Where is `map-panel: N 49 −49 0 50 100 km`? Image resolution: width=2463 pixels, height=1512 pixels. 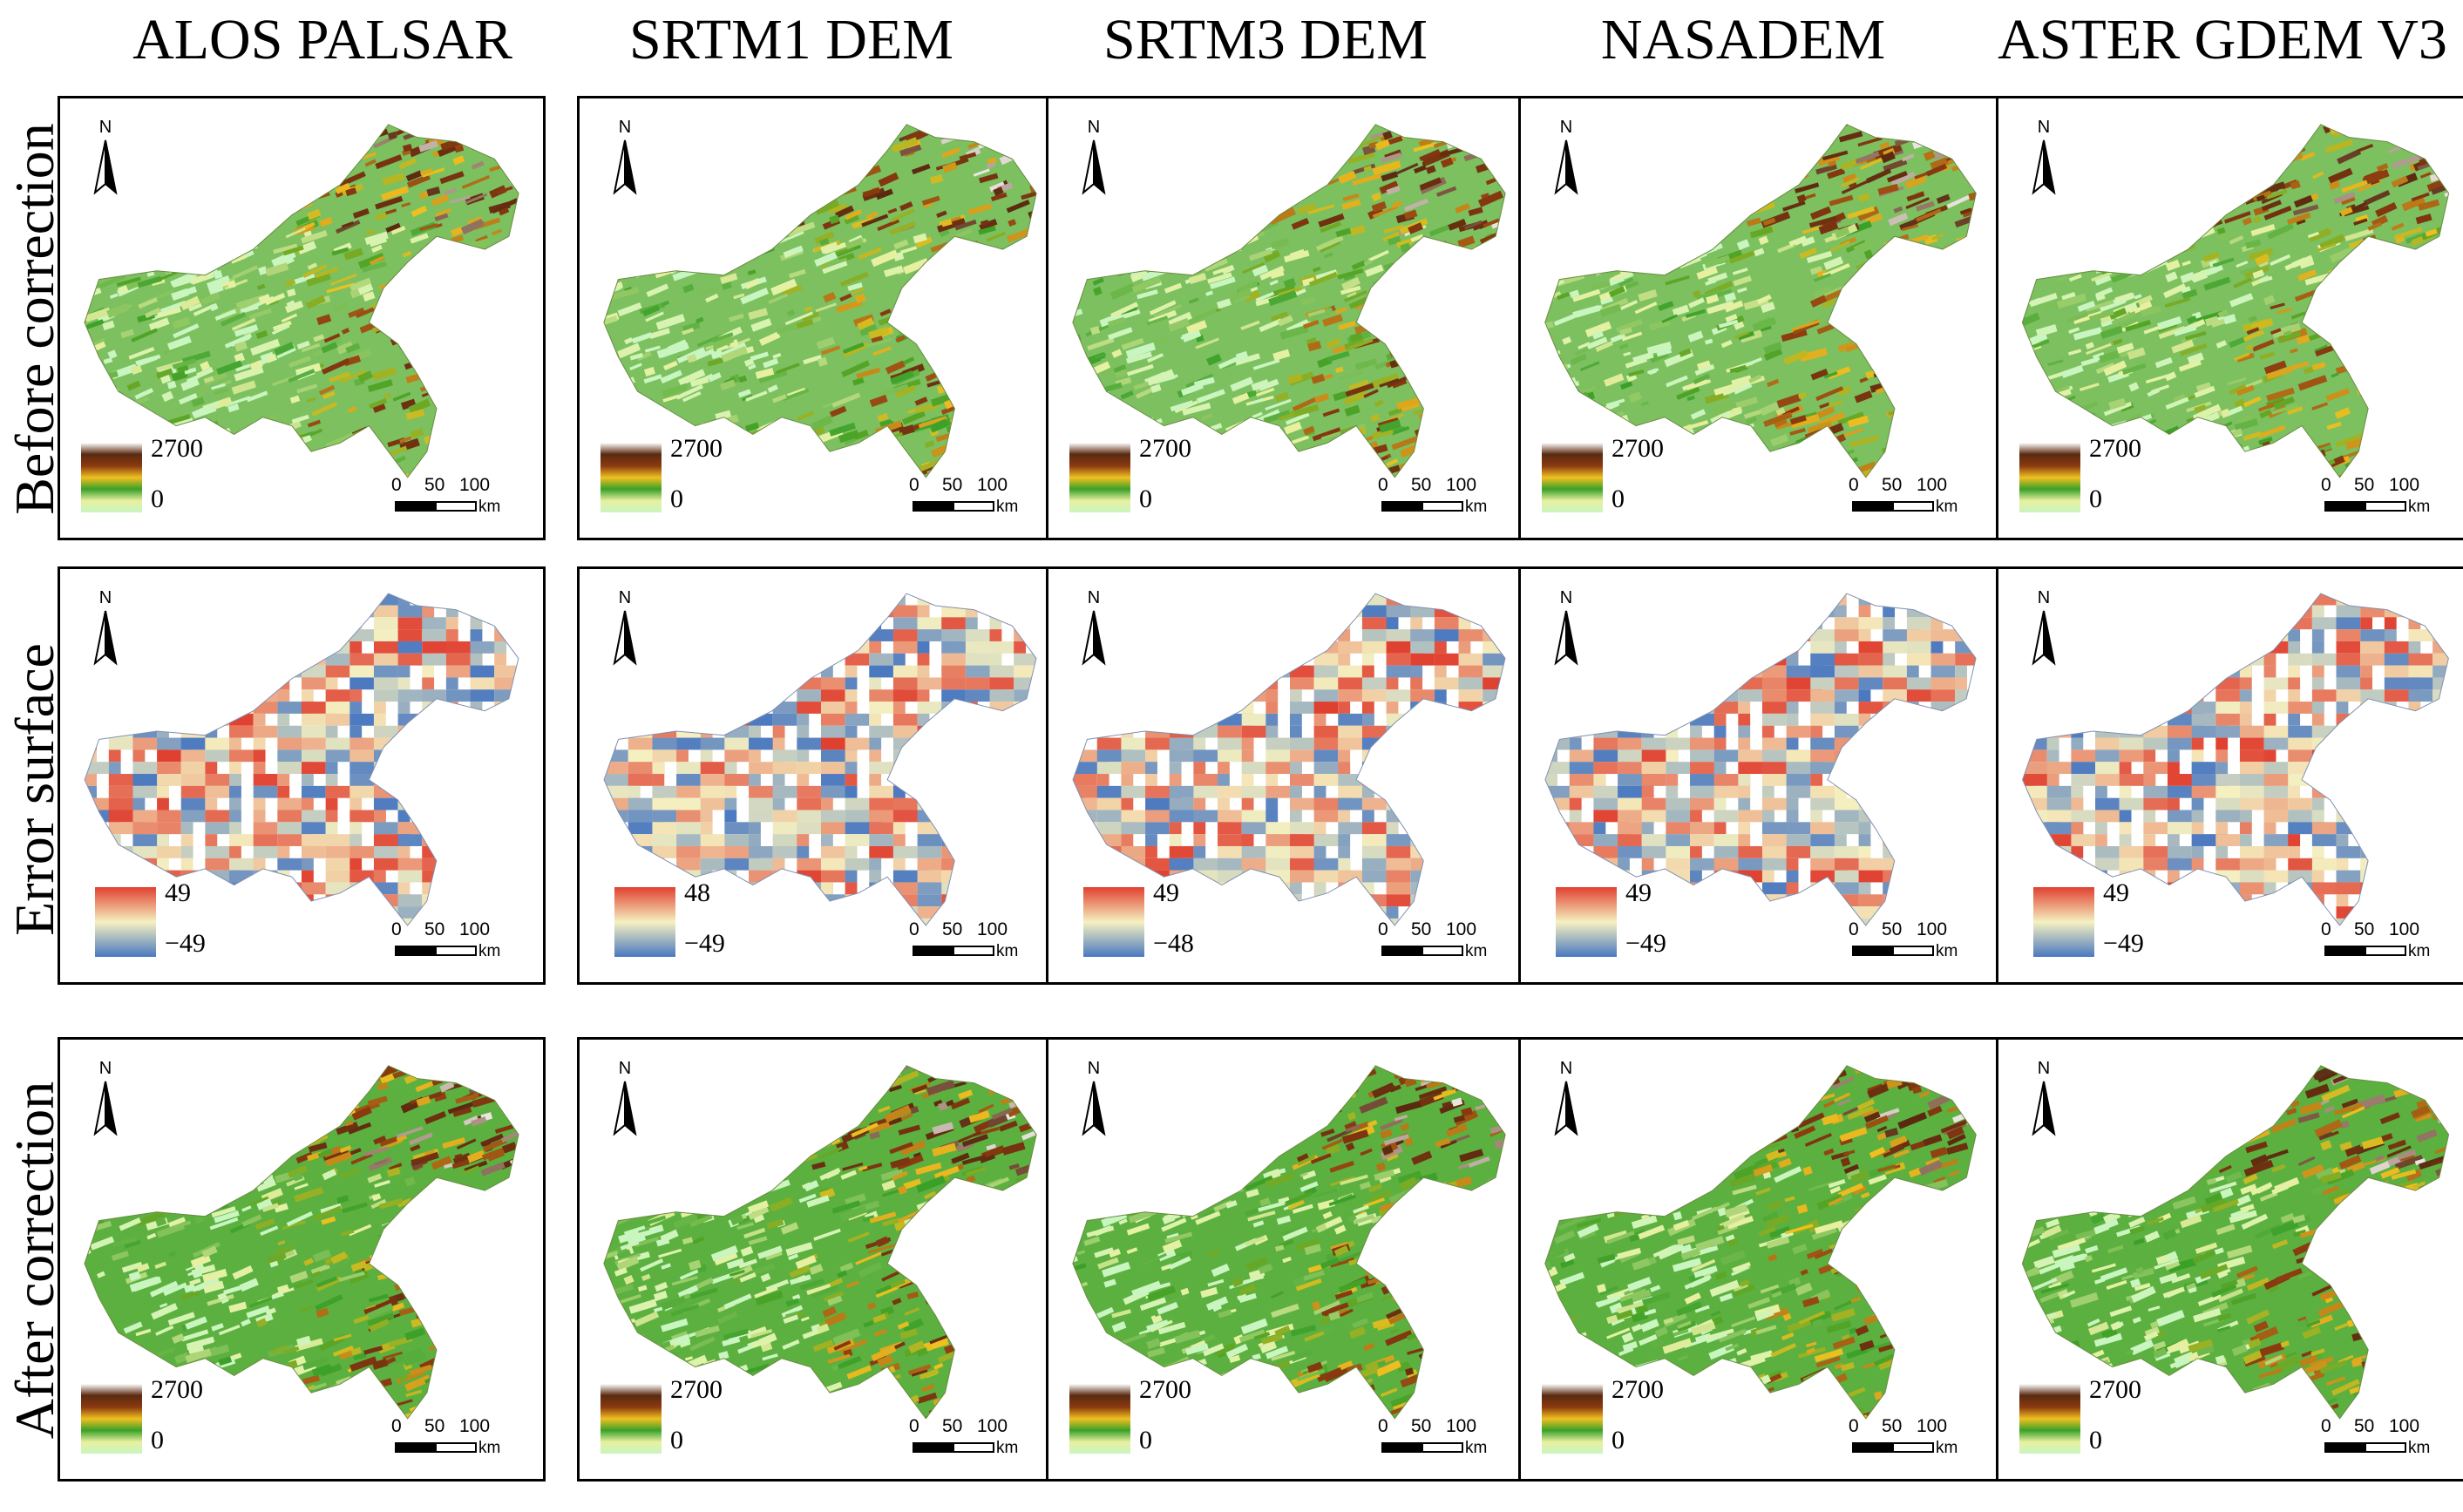 map-panel: N 49 −49 0 50 100 km is located at coordinates (2229, 775).